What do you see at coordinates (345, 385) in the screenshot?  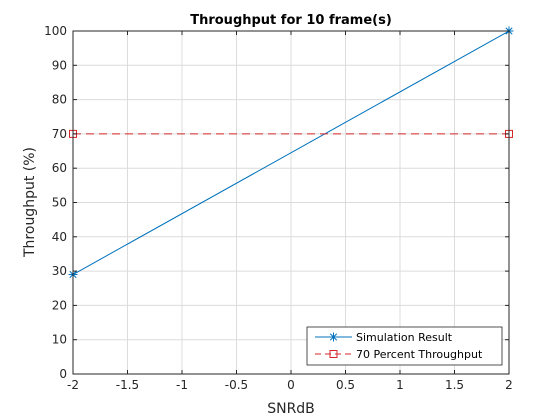 I see `x-tick-label: 0.5` at bounding box center [345, 385].